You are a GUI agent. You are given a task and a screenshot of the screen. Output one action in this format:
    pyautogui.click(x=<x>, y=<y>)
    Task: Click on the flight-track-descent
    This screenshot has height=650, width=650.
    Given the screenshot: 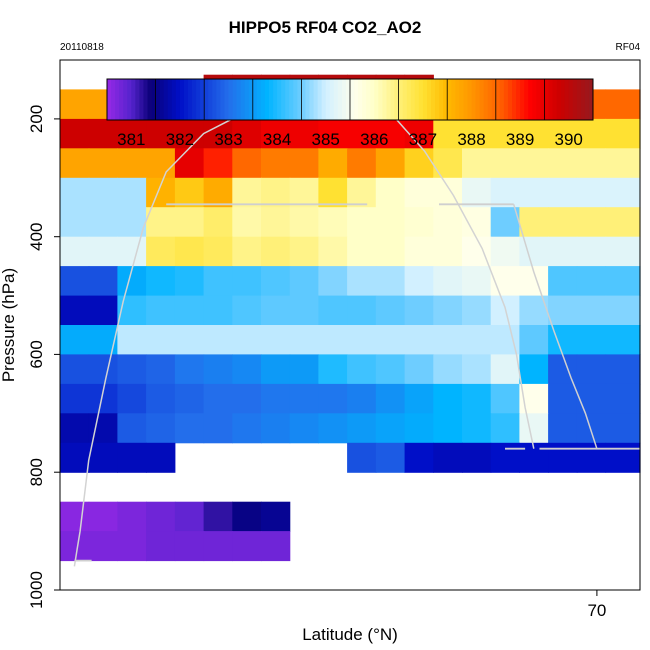 What is the action you would take?
    pyautogui.click(x=555, y=326)
    